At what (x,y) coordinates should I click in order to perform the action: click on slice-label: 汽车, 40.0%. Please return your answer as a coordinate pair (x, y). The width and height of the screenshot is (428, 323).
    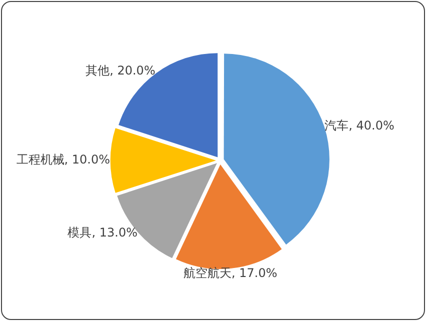
    Looking at the image, I should click on (359, 125).